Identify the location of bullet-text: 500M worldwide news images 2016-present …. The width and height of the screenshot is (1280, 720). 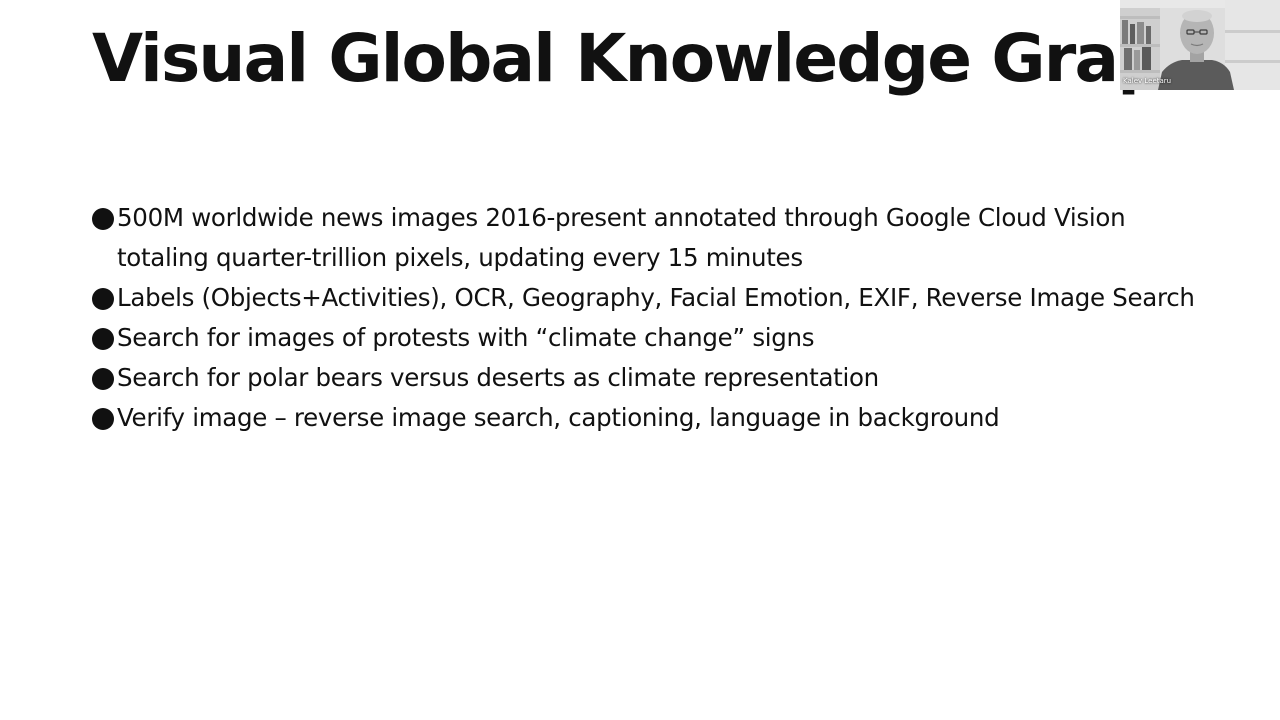
(621, 237).